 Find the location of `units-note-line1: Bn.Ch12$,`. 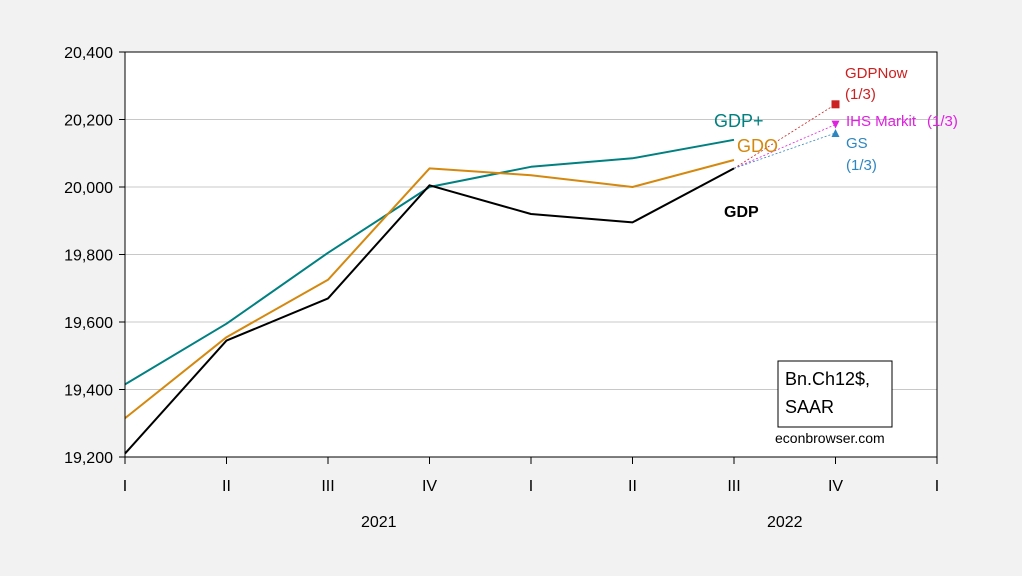

units-note-line1: Bn.Ch12$, is located at coordinates (827, 379).